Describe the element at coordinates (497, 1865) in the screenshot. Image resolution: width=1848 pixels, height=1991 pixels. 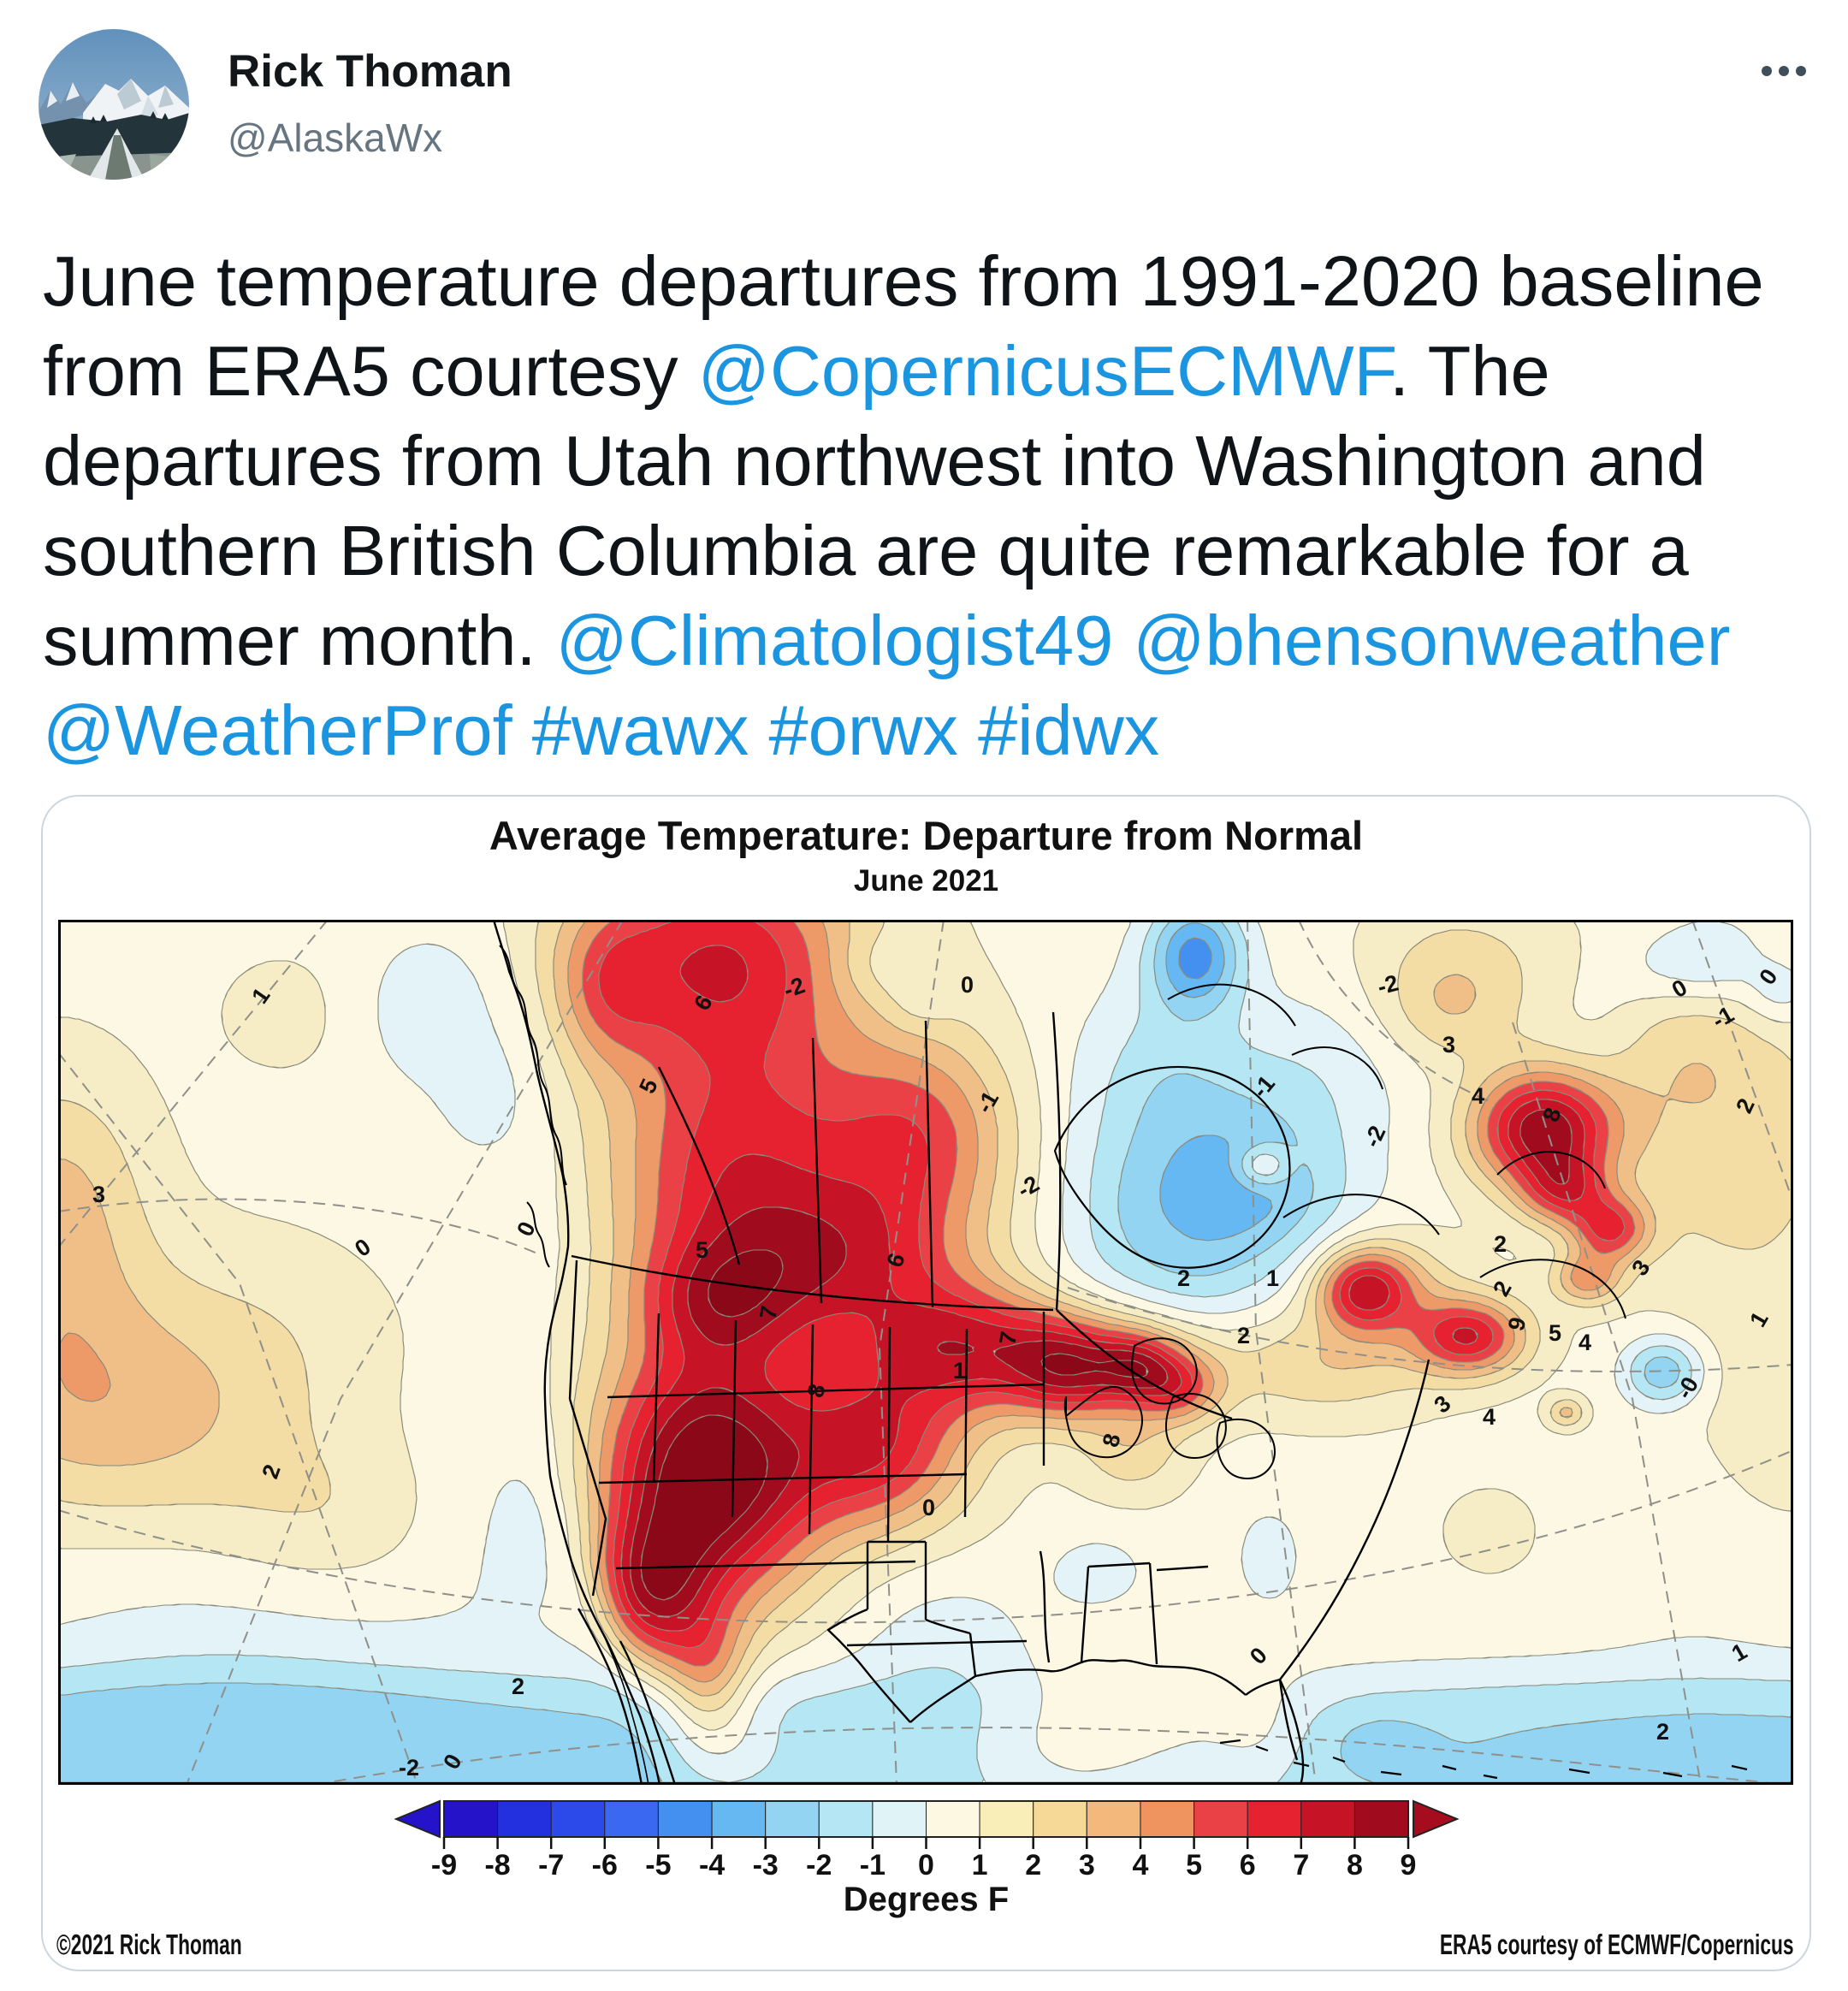
I see `svg-text: -8` at that location.